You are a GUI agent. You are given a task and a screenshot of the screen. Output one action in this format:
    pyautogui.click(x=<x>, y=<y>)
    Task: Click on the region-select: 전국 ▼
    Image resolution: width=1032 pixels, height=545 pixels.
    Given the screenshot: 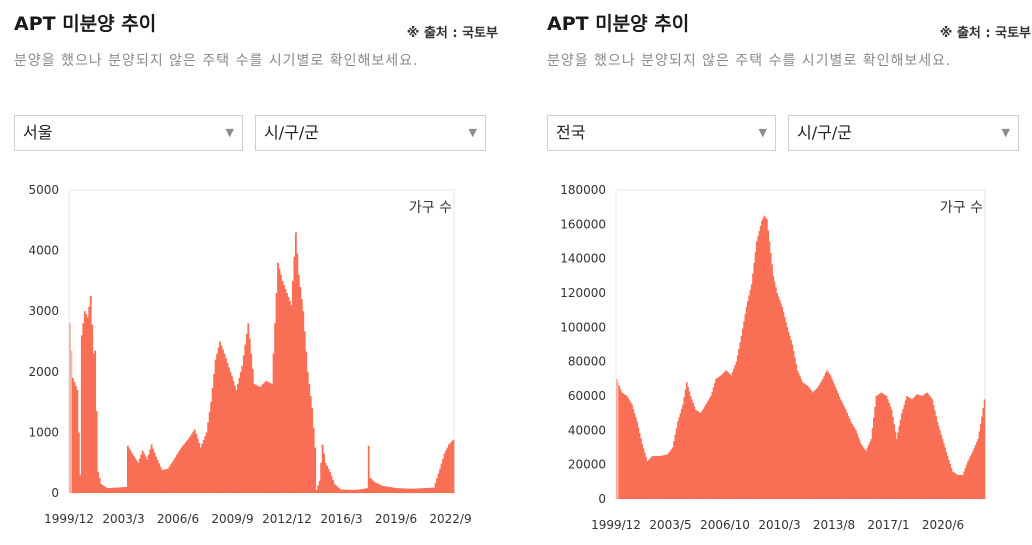 What is the action you would take?
    pyautogui.click(x=661, y=133)
    